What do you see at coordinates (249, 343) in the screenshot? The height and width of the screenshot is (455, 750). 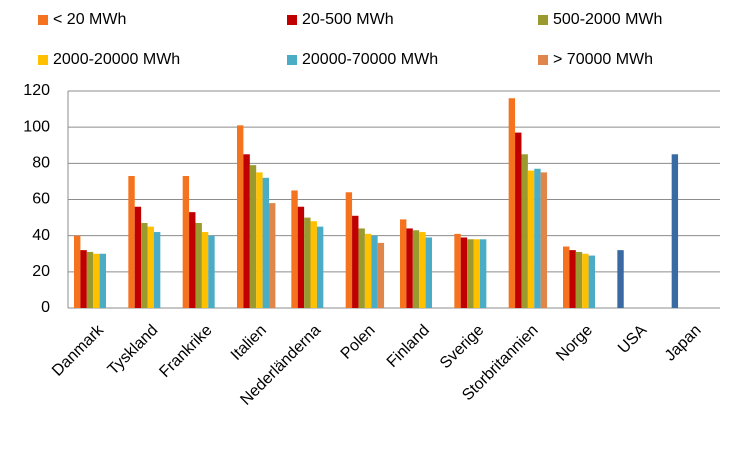 I see `x-tick-label: Italien` at bounding box center [249, 343].